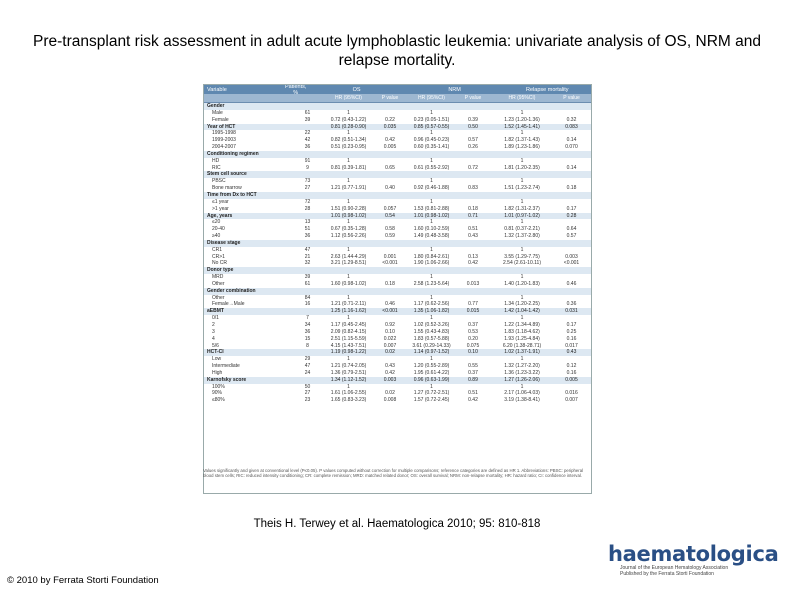  I want to click on table-cell: 0.36, so click(571, 304).